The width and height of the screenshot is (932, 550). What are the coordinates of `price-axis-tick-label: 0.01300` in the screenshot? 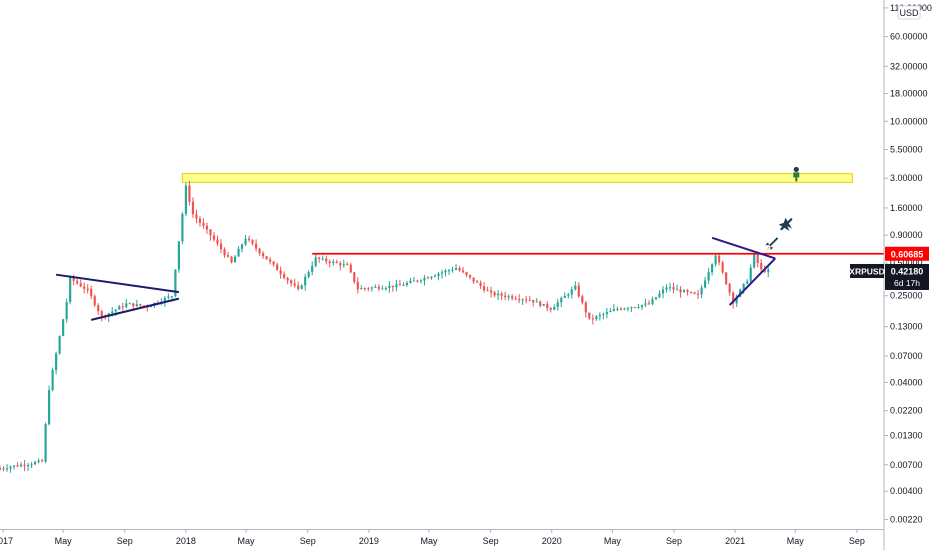 It's located at (906, 436).